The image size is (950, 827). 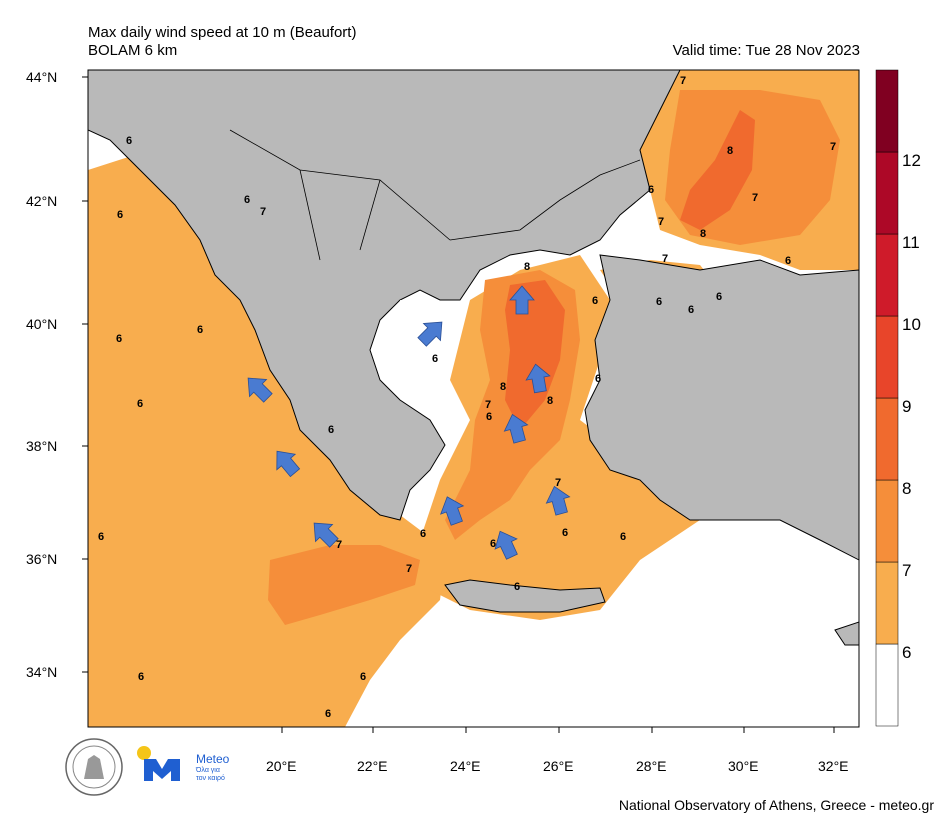 What do you see at coordinates (535, 355) in the screenshot?
I see `bf8-core-aegean` at bounding box center [535, 355].